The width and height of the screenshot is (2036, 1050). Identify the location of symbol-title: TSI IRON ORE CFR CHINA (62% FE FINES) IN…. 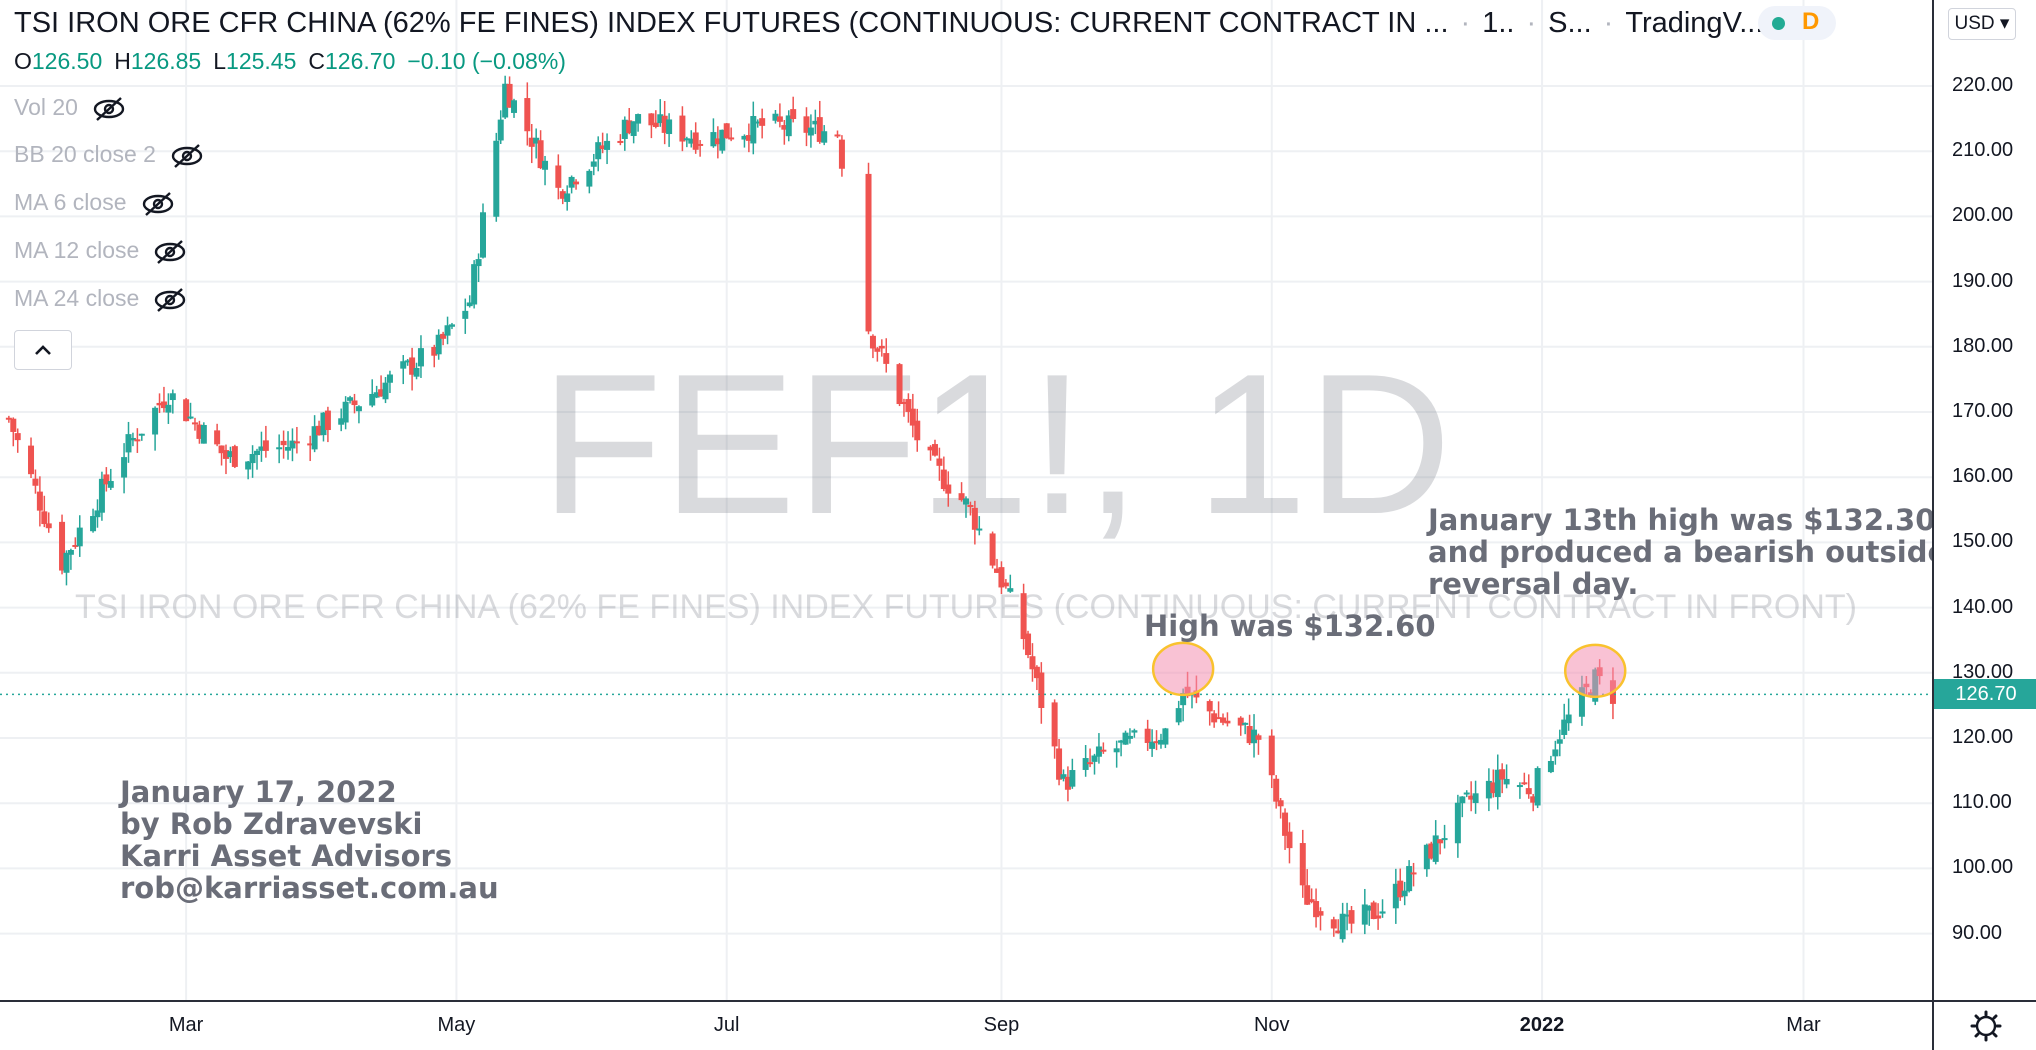
(731, 22).